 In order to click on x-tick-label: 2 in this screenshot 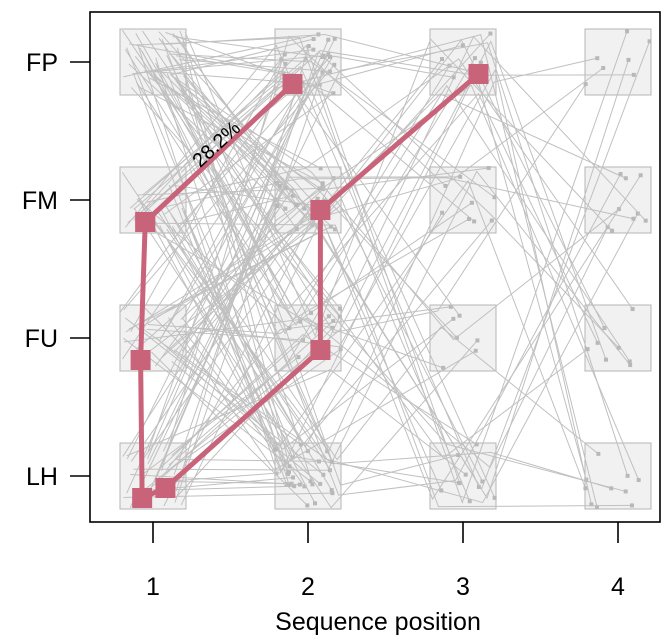, I will do `click(308, 587)`.